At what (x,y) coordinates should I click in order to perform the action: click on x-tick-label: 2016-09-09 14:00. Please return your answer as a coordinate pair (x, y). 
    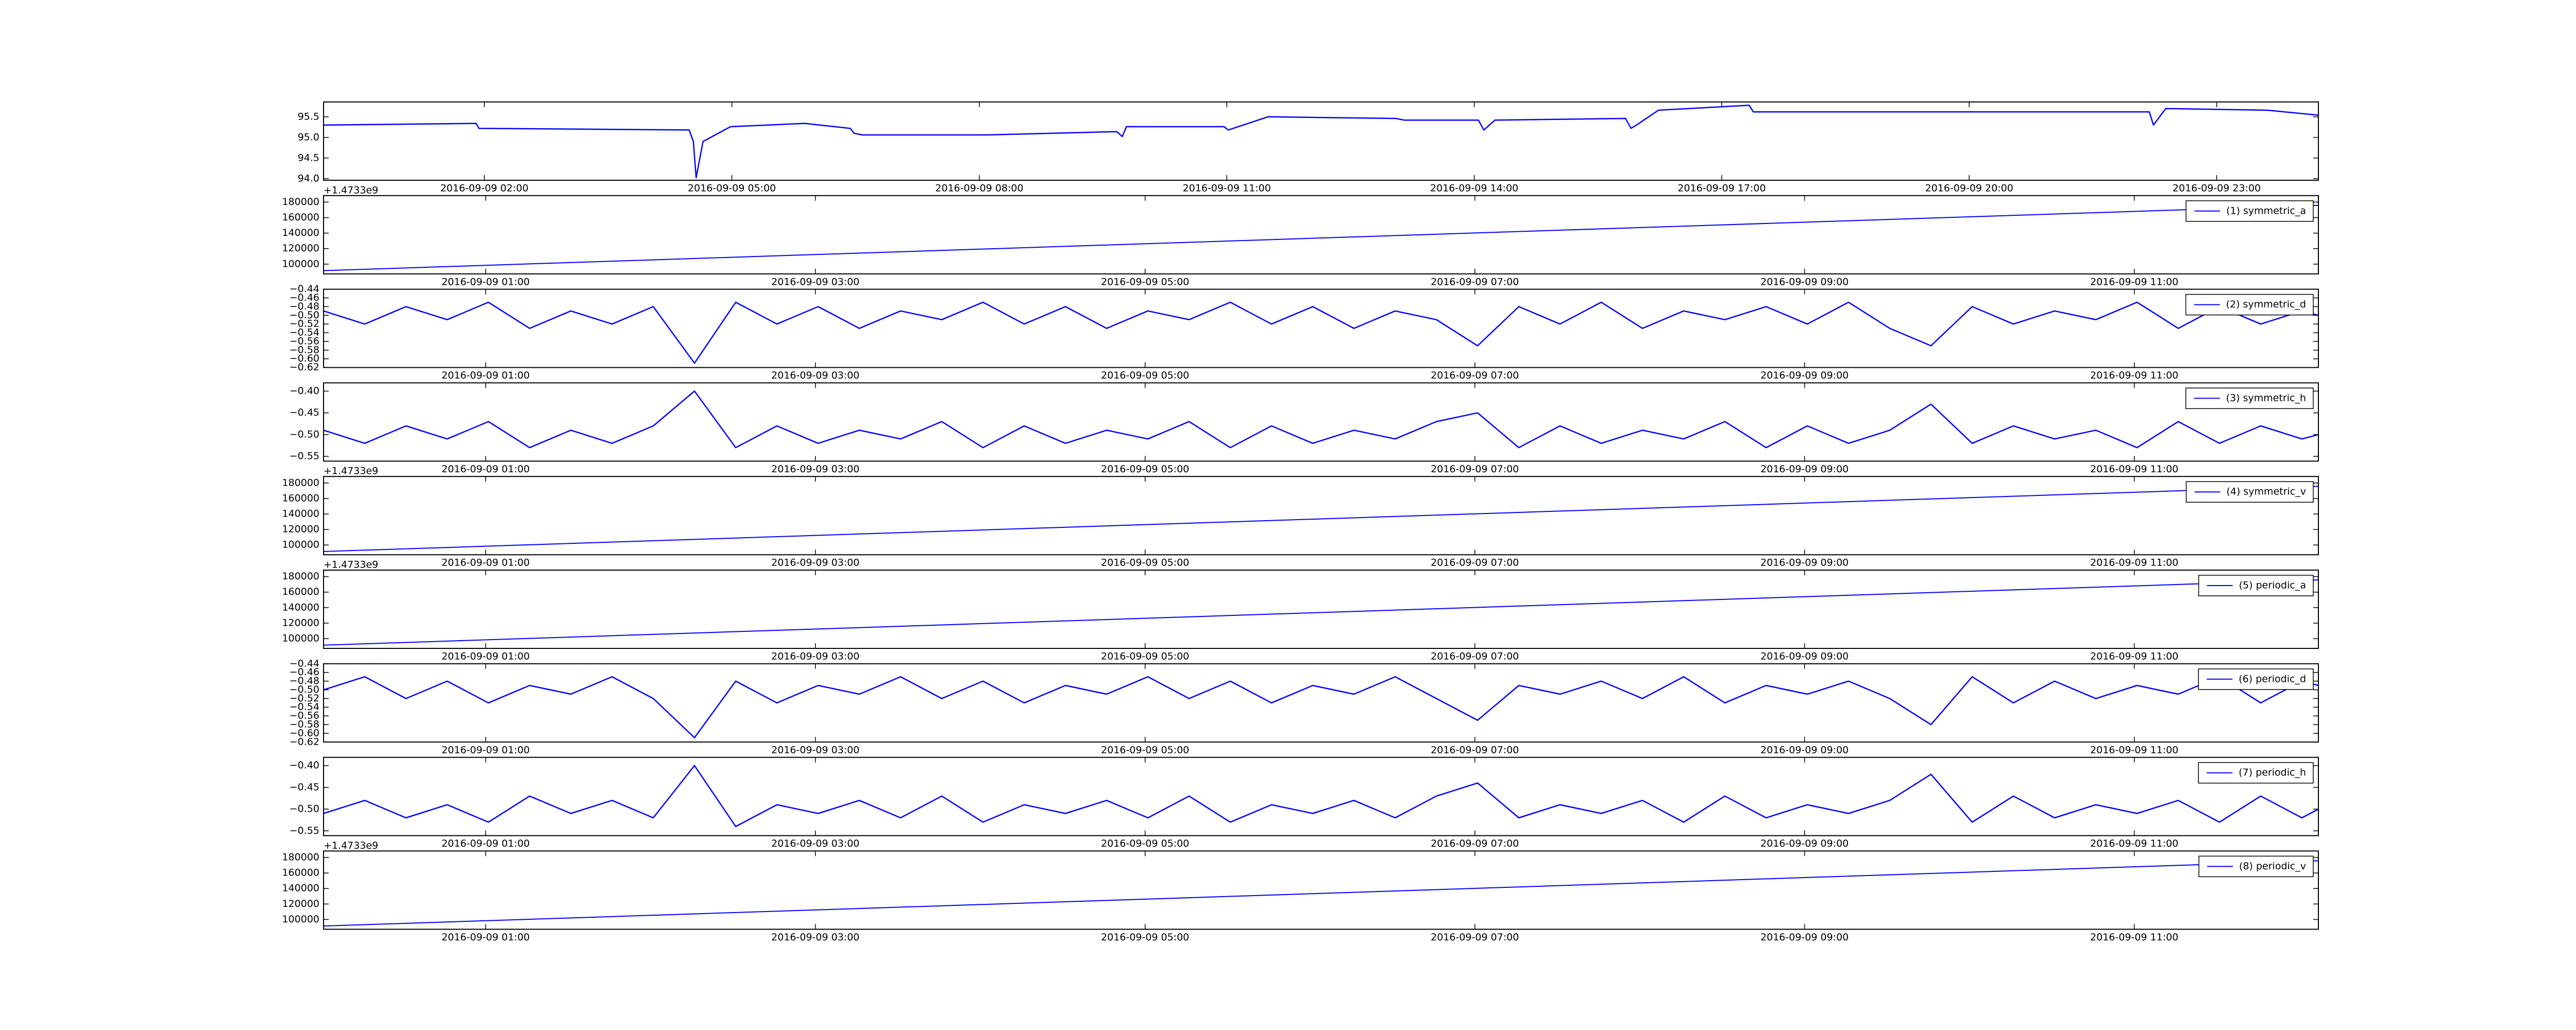
    Looking at the image, I should click on (1474, 189).